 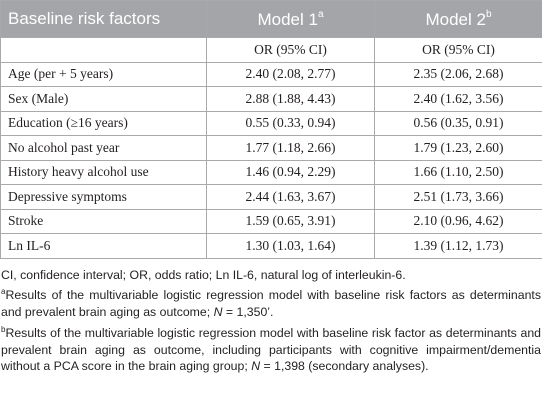 I want to click on value-cell: 2.35 (2.06, 2.68), so click(x=458, y=74).